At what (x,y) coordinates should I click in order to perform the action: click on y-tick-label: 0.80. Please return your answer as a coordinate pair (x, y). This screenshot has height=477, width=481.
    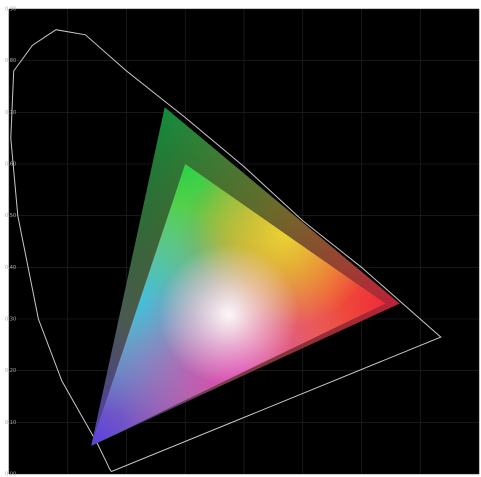
    Looking at the image, I should click on (10, 61).